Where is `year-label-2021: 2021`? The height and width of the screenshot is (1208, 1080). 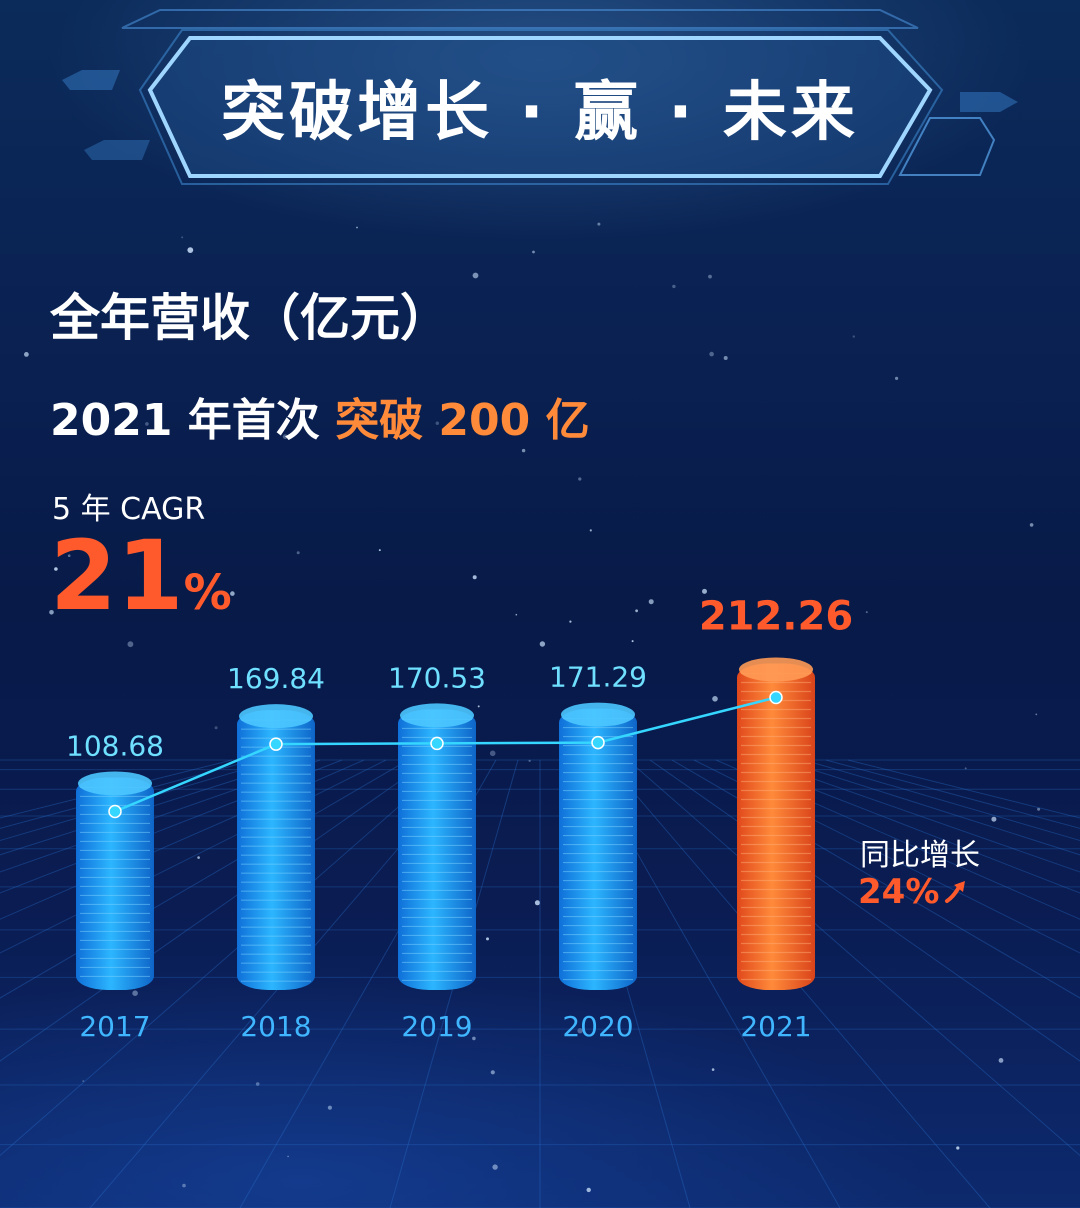 year-label-2021: 2021 is located at coordinates (775, 1026).